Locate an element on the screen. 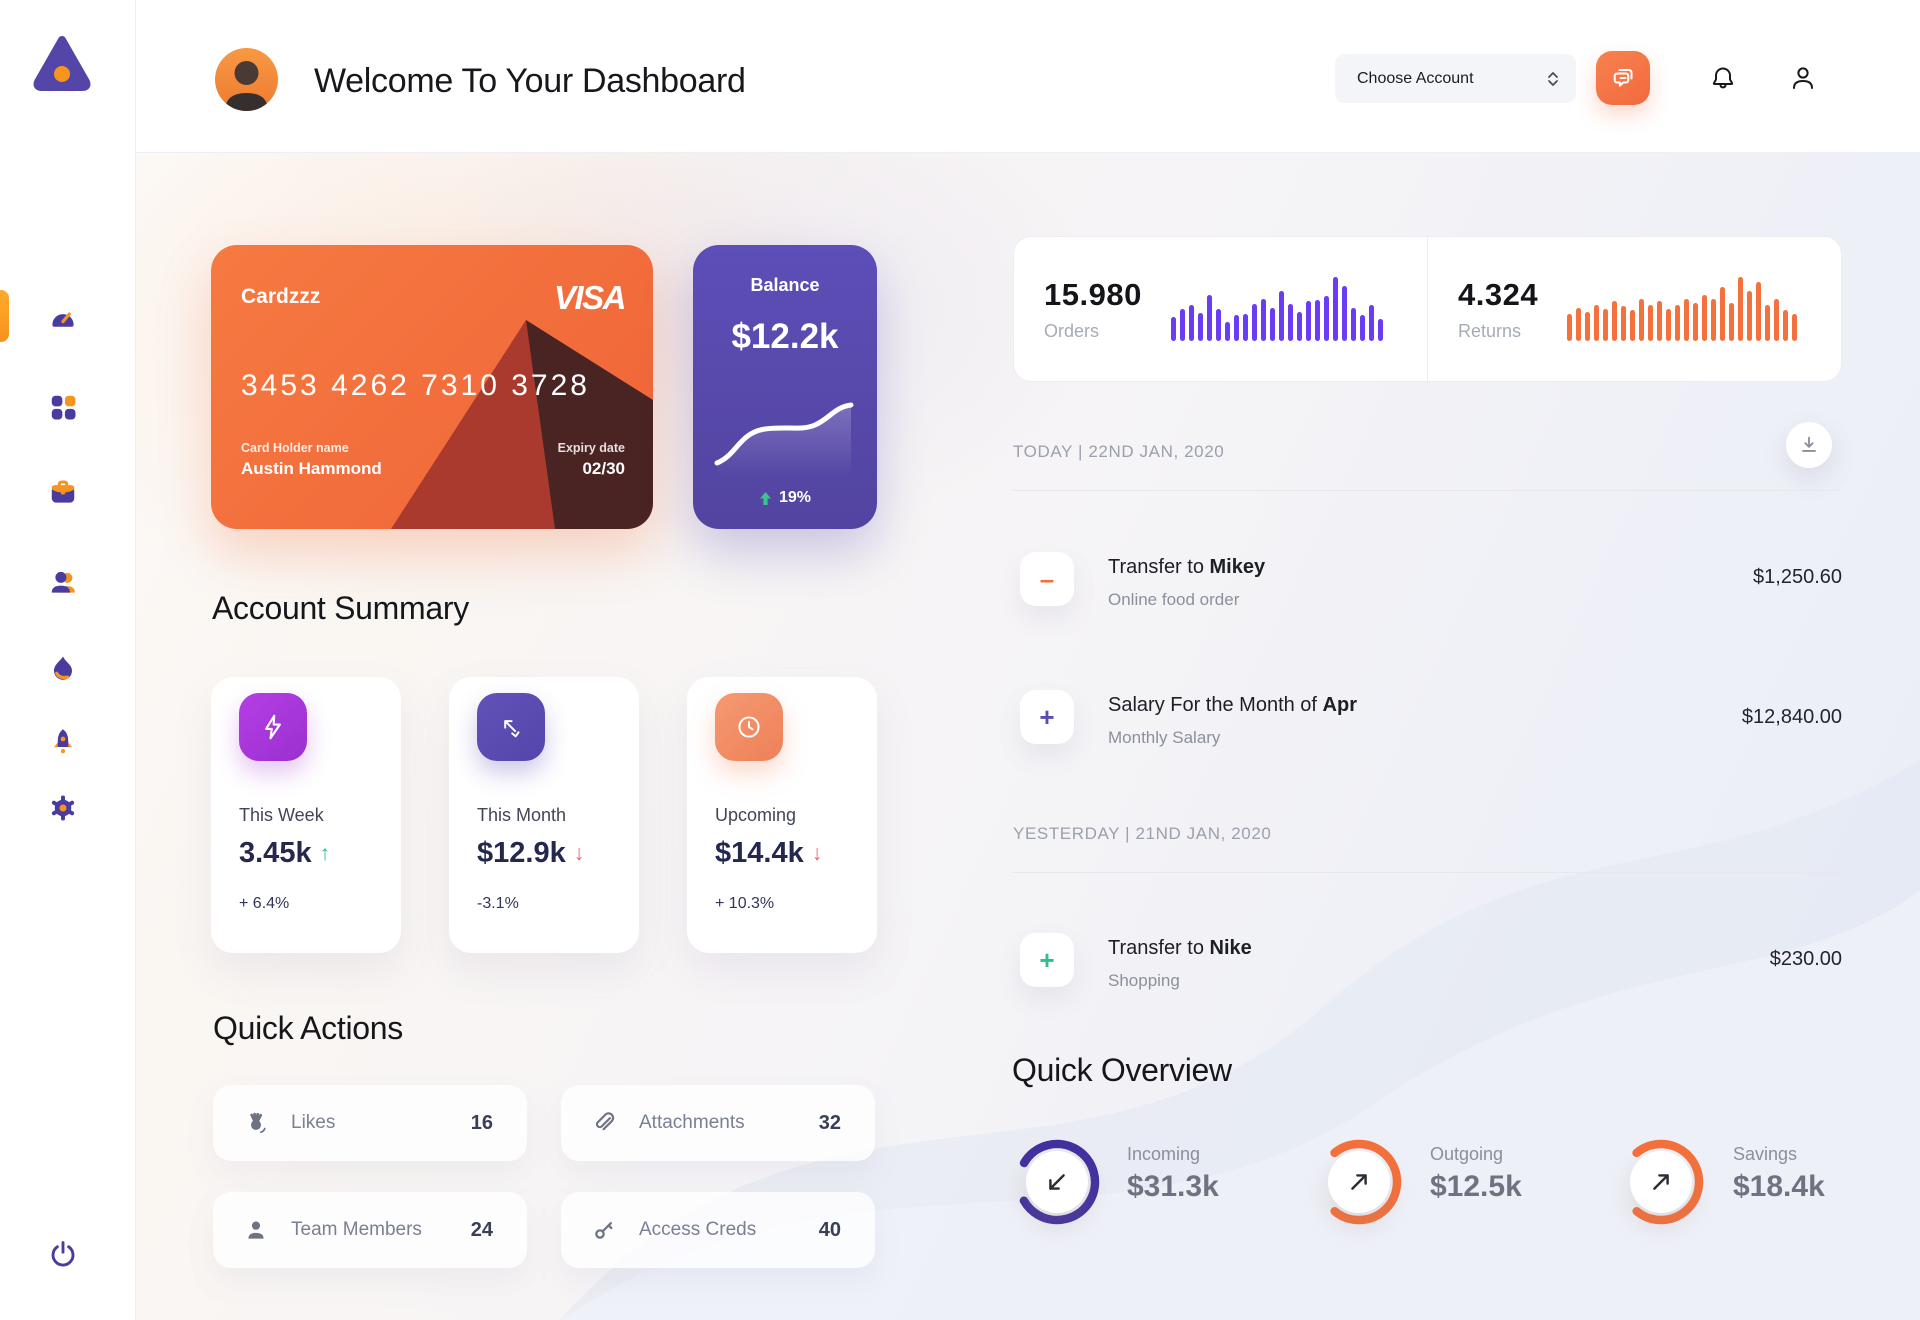  savings-value: $18.4k is located at coordinates (1779, 1186).